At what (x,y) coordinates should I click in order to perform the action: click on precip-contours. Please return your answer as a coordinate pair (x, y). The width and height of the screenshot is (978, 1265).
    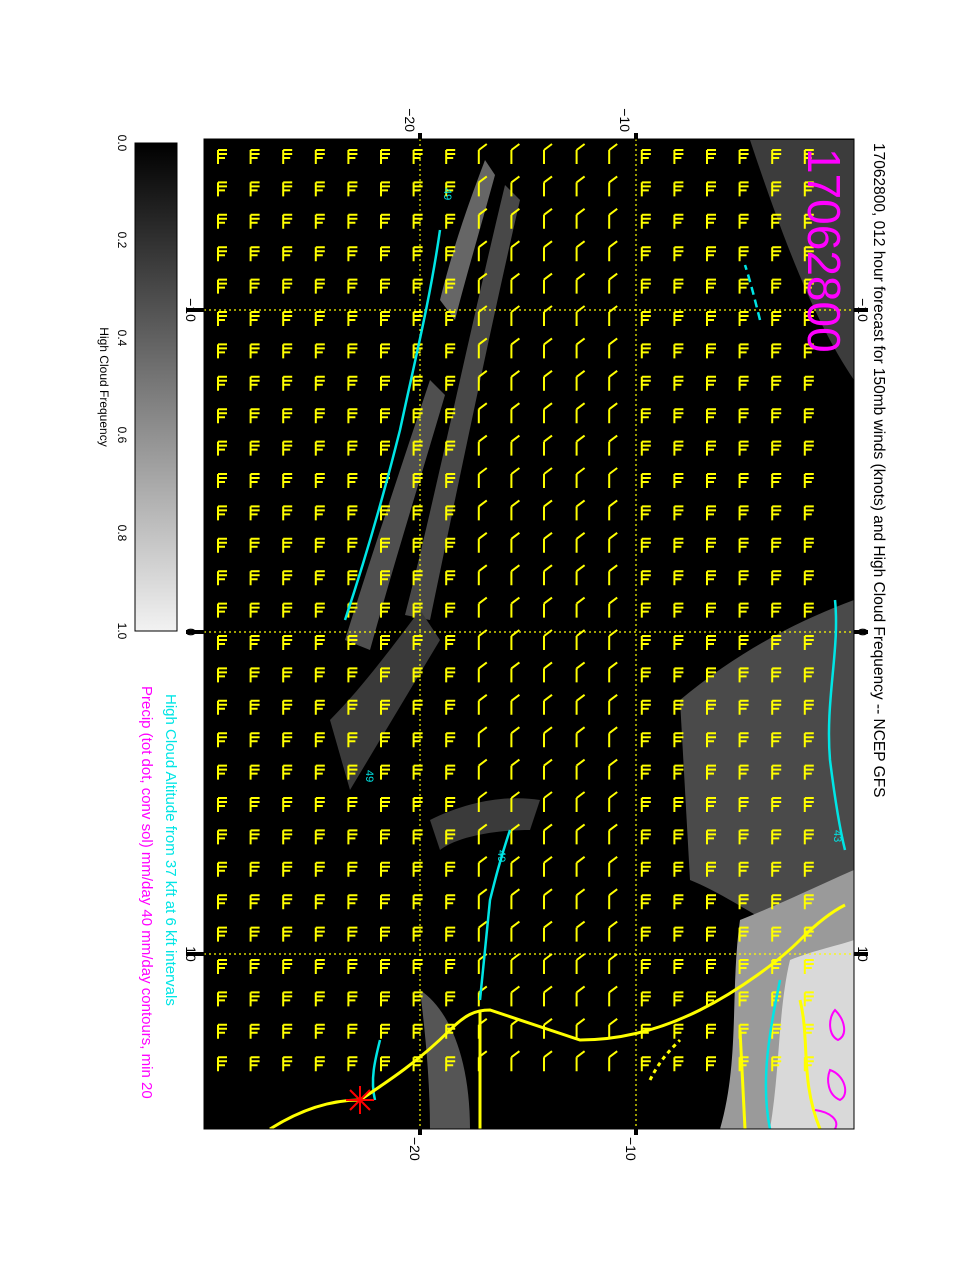
    Looking at the image, I should click on (830, 1068).